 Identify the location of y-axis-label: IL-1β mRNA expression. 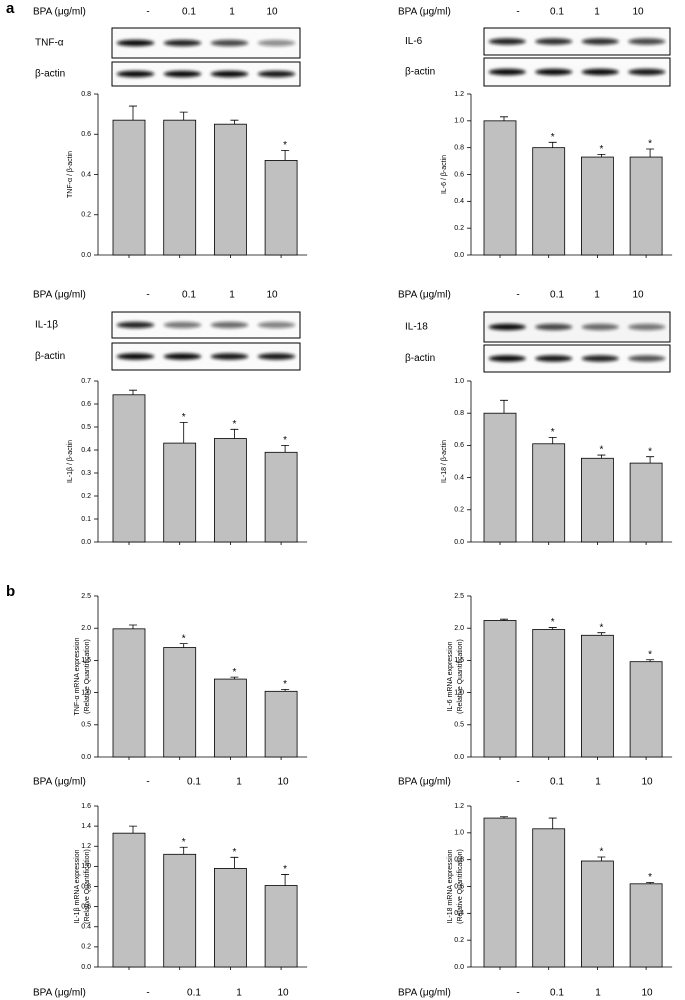
(77, 886).